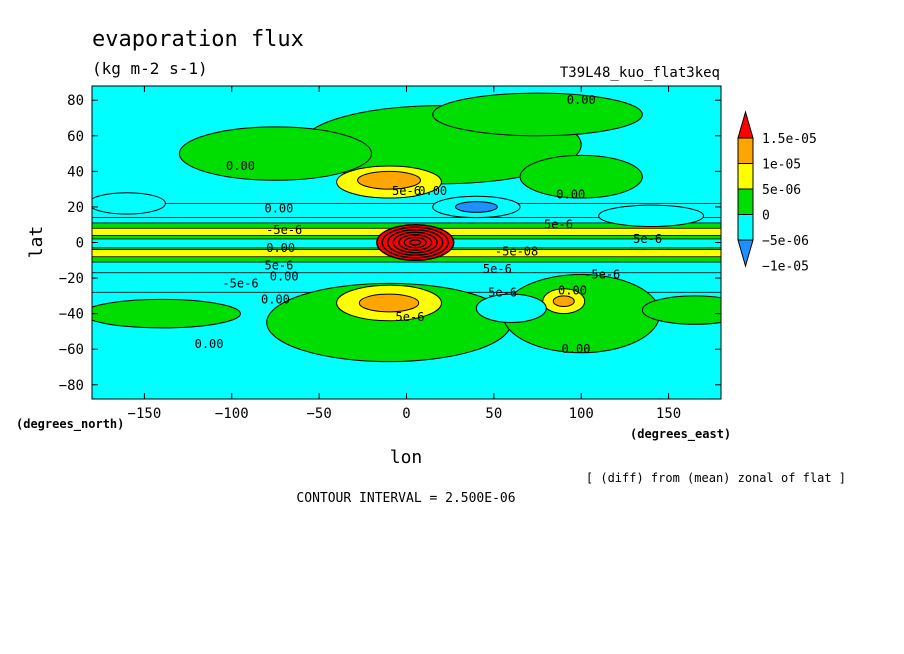  I want to click on x-tick-label: 100, so click(581, 414).